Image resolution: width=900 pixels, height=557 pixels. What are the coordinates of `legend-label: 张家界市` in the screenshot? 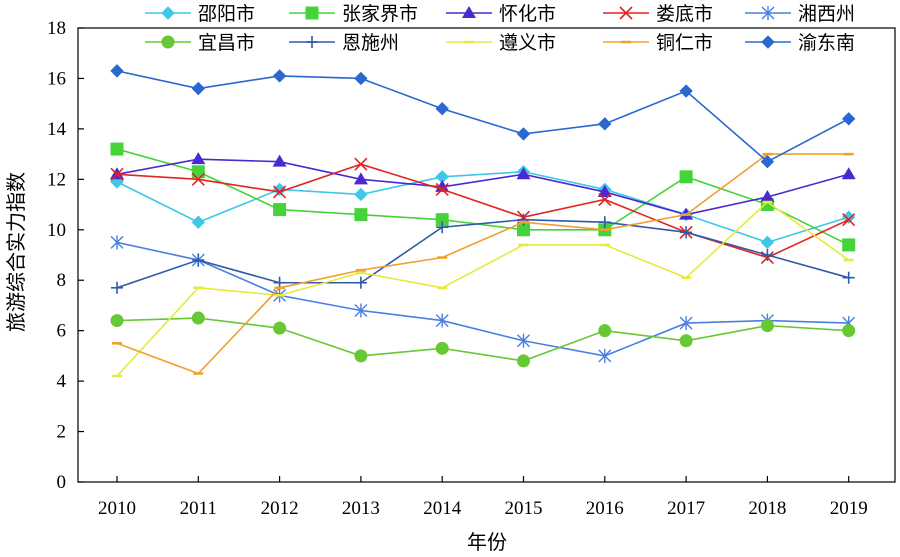 It's located at (380, 14).